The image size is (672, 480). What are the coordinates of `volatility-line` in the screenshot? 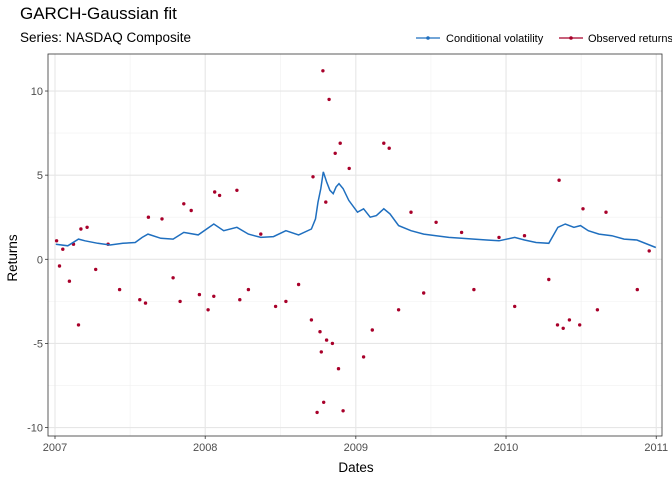 It's located at (356, 210).